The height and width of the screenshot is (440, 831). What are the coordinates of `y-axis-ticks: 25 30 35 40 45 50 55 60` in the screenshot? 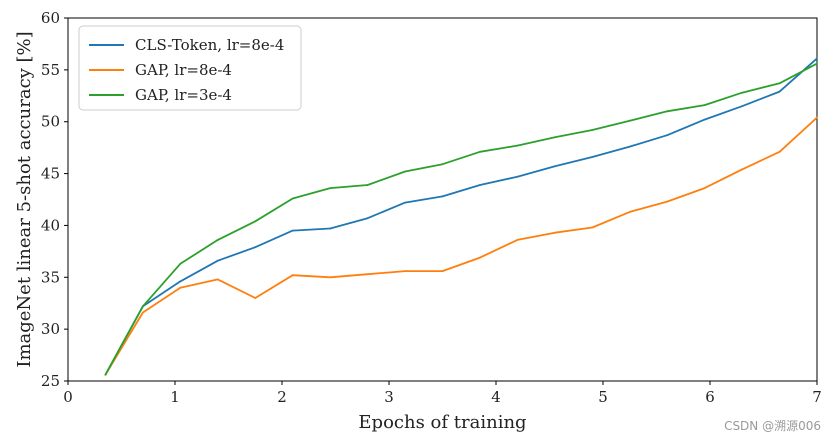 It's located at (54, 199).